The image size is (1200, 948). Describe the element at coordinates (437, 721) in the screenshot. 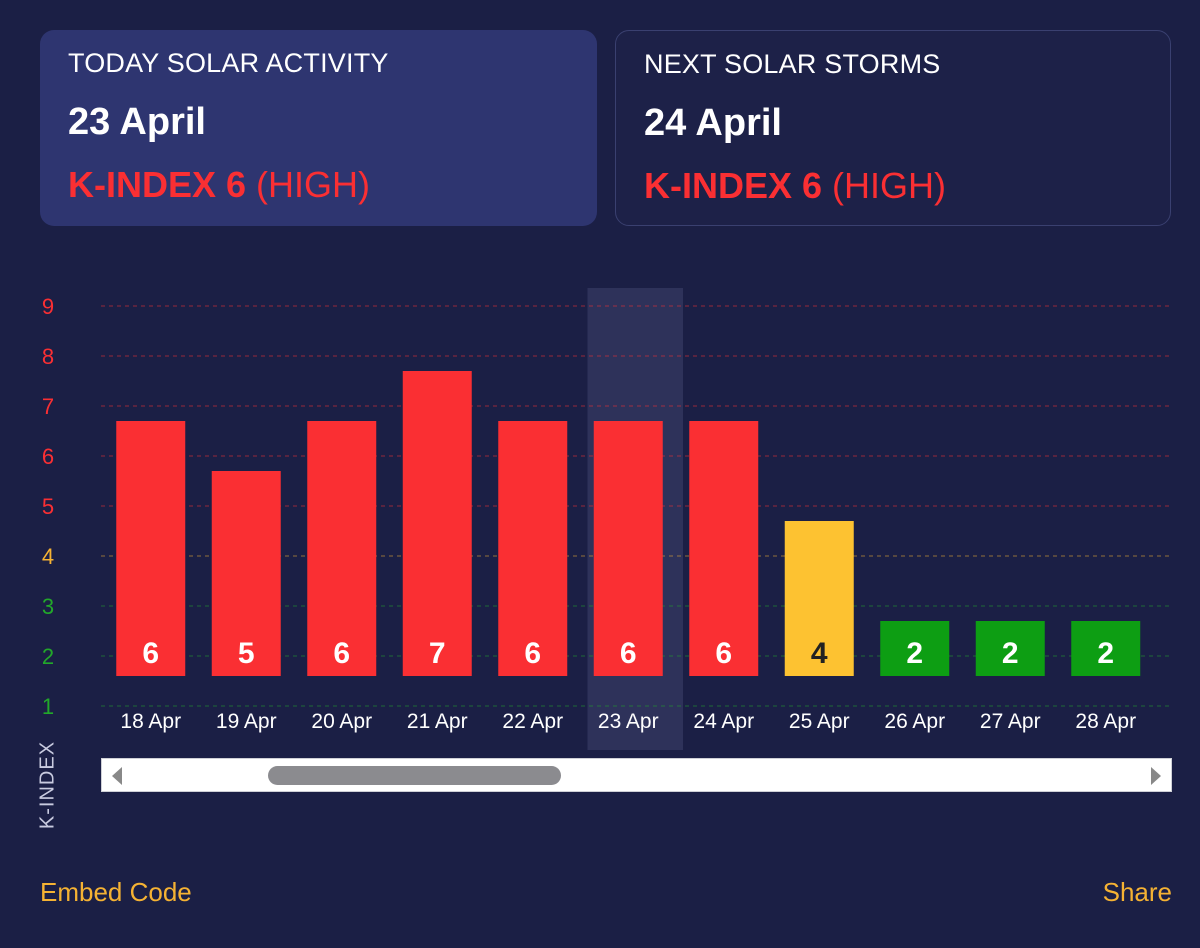

I see `x-tick-label: 21 Apr` at that location.